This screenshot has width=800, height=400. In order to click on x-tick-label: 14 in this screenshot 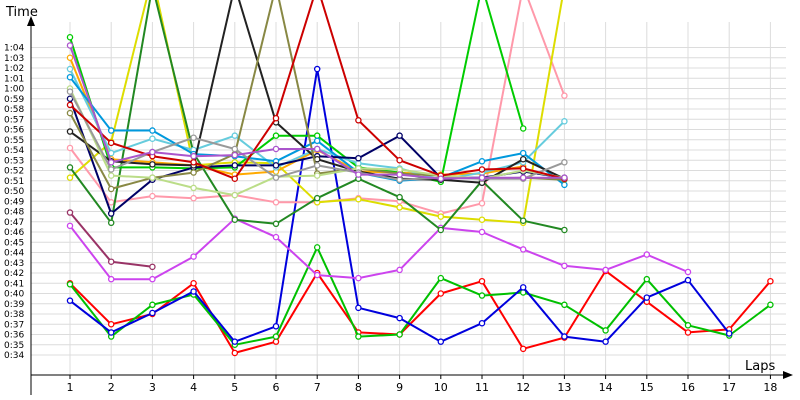, I will do `click(606, 387)`.